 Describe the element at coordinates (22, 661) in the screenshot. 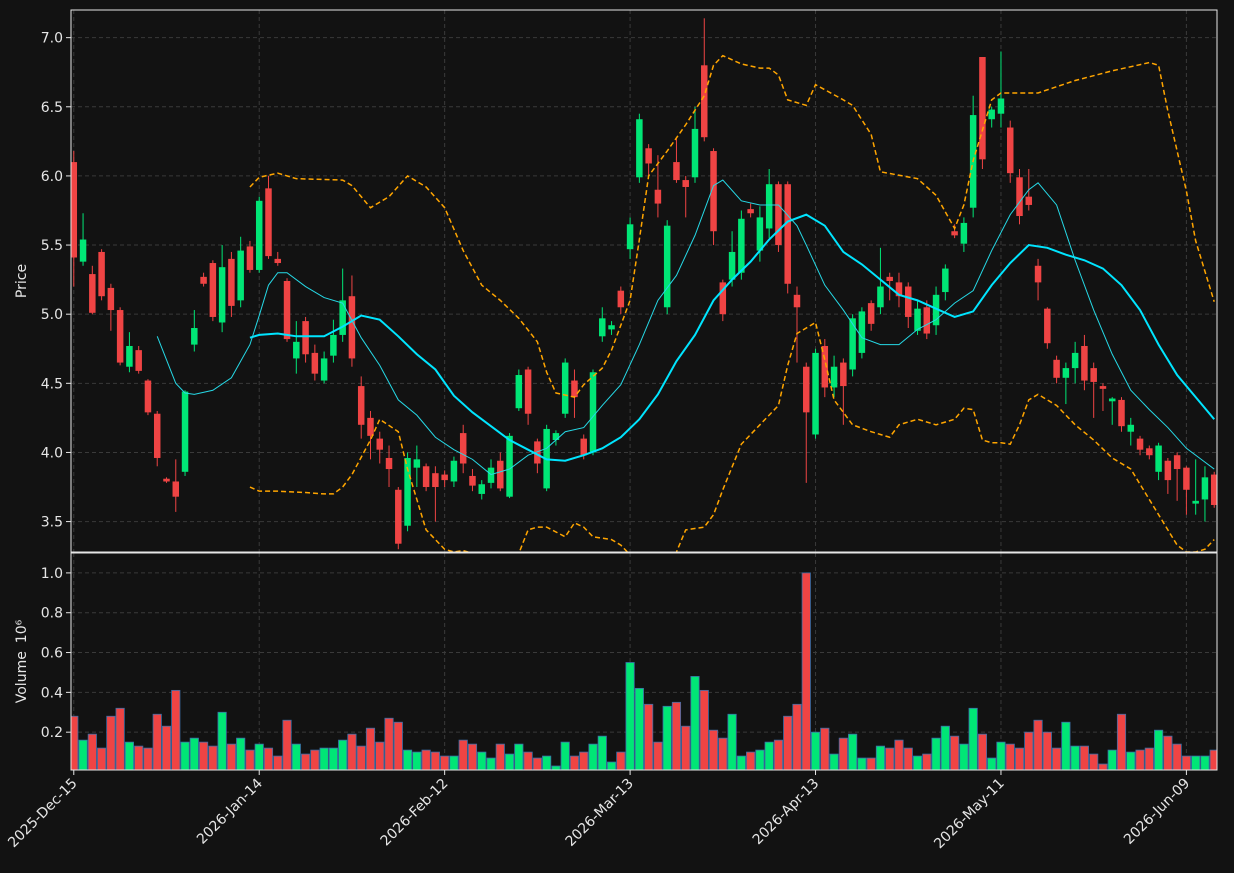

I see `y-axis-label: Volume 10⁶` at that location.